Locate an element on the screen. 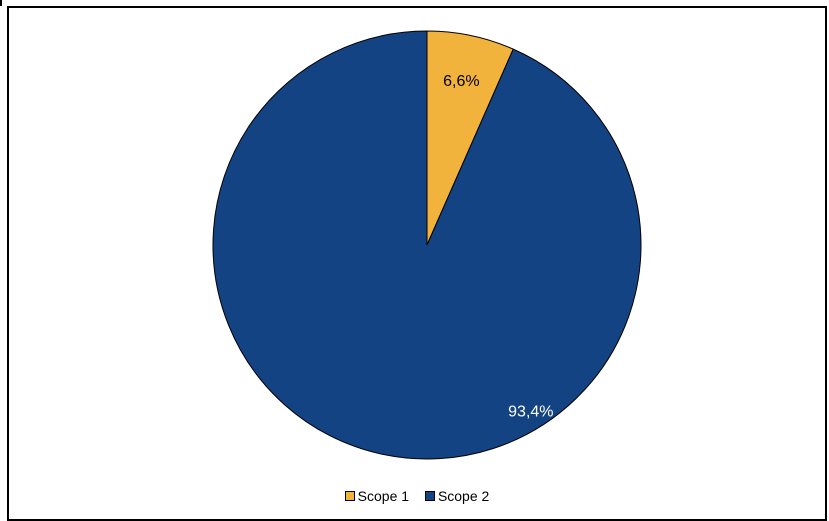 The height and width of the screenshot is (521, 829). legend: Scope 1 Scope 2 is located at coordinates (417, 496).